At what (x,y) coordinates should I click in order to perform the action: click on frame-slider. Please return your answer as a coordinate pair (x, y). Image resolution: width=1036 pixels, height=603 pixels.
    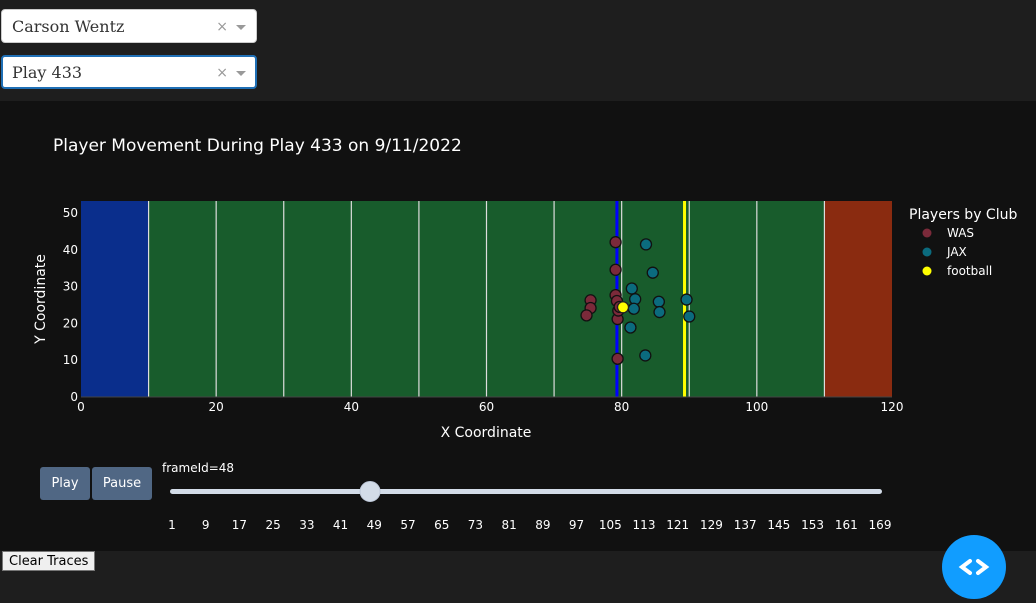
    Looking at the image, I should click on (526, 491).